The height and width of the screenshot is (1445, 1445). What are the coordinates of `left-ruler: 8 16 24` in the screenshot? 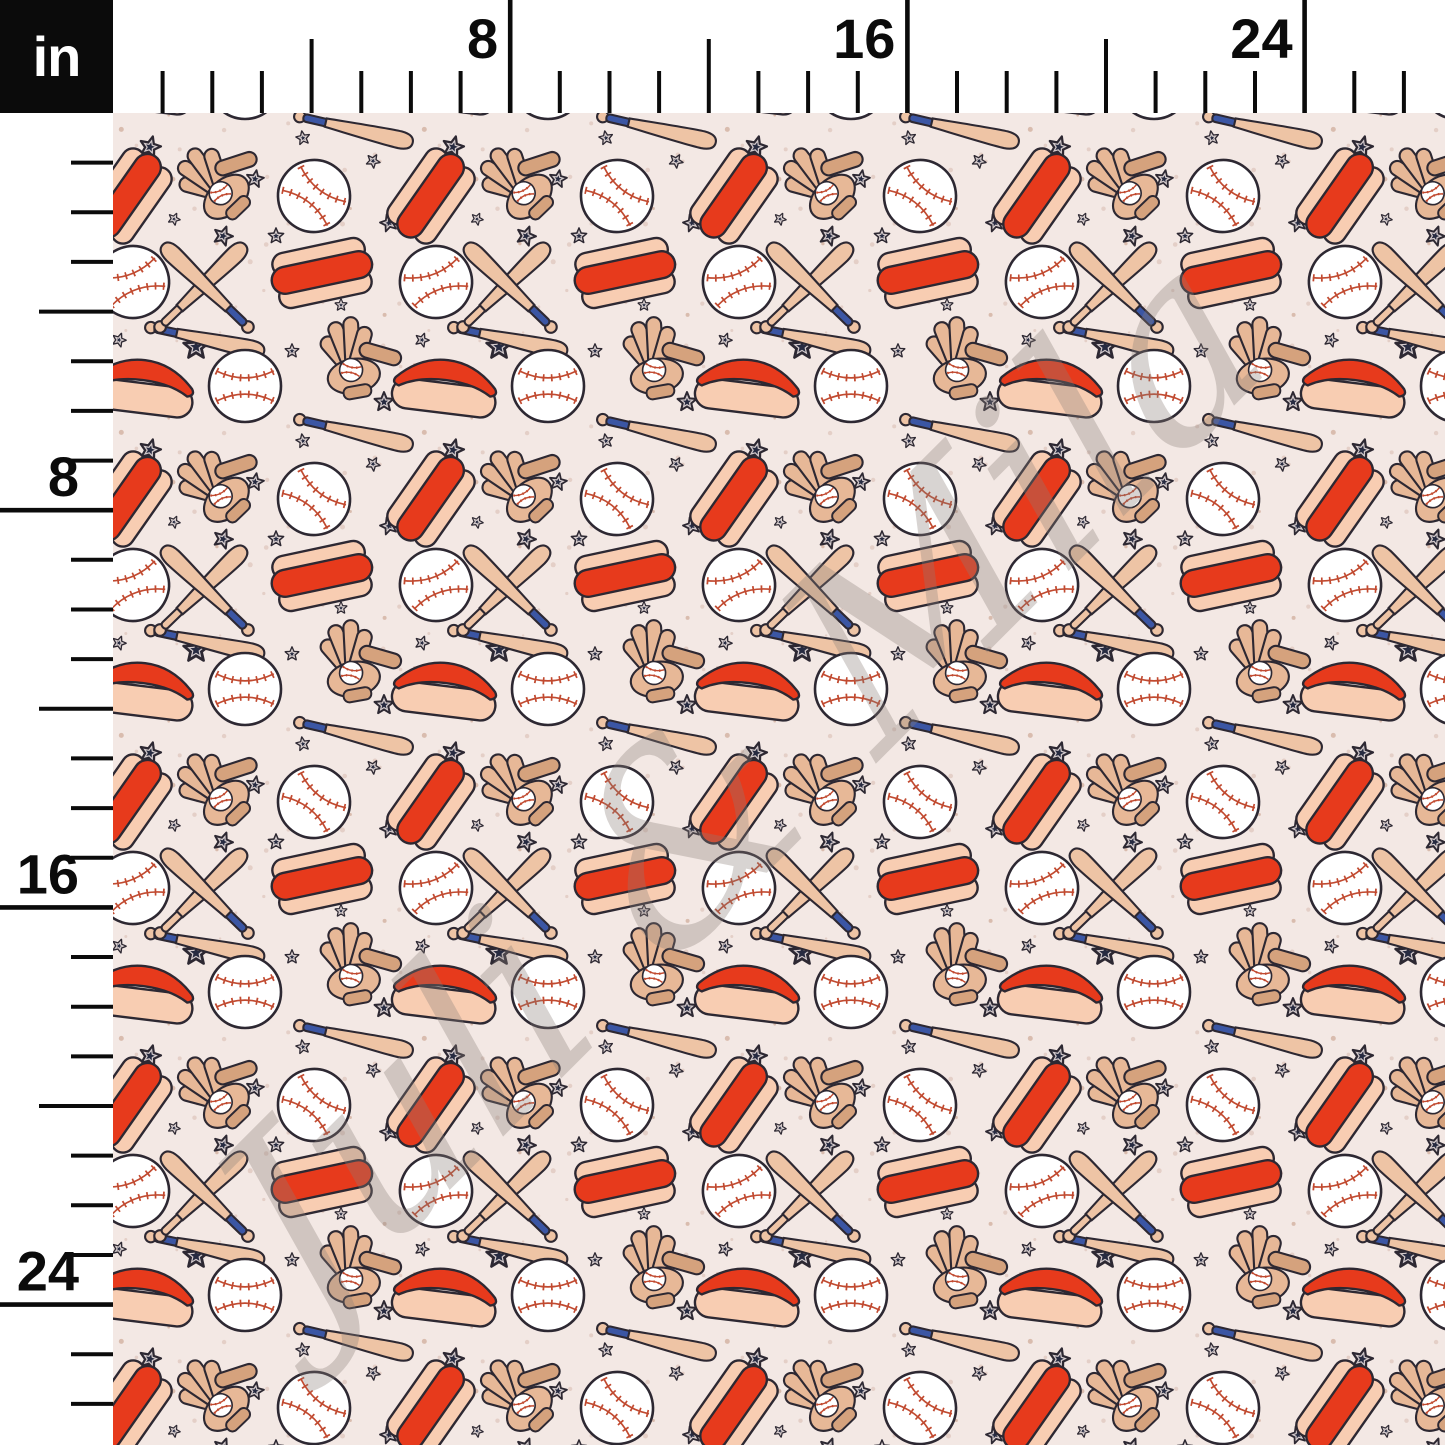 It's located at (56, 779).